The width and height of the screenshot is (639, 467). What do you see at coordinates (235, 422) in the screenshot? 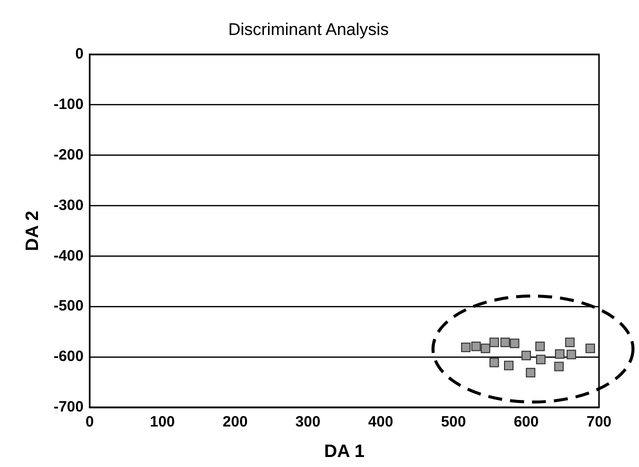
I see `x-tick-label: 200` at bounding box center [235, 422].